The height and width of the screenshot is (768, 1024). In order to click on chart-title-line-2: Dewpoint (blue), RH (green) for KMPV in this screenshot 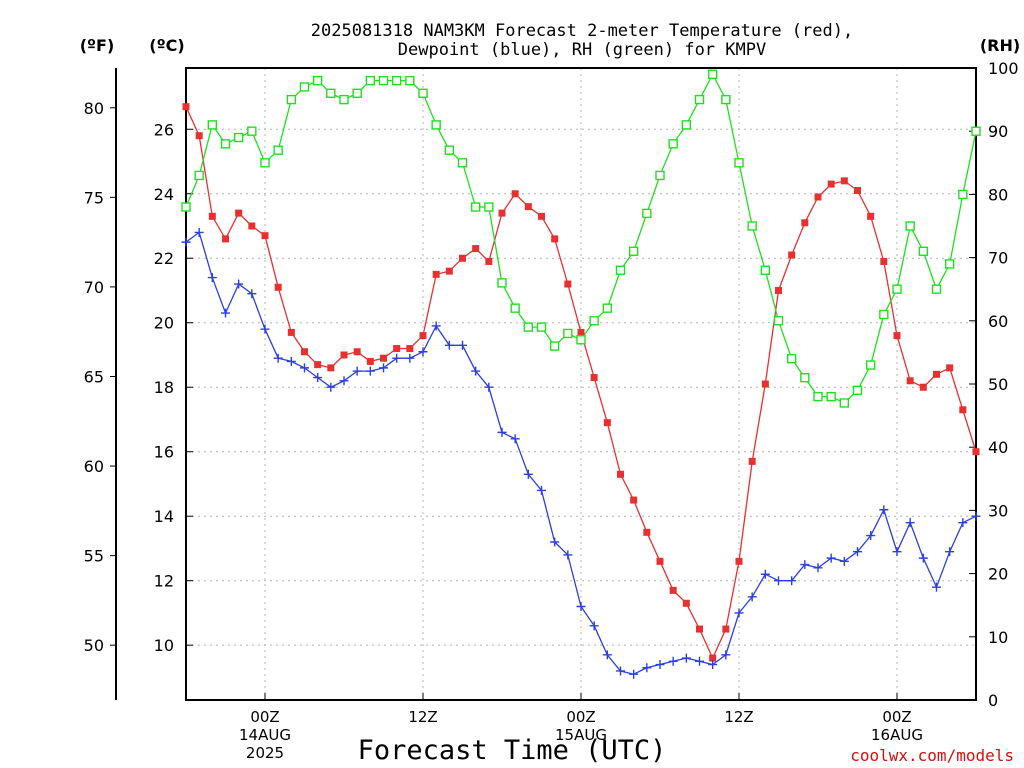, I will do `click(582, 50)`.